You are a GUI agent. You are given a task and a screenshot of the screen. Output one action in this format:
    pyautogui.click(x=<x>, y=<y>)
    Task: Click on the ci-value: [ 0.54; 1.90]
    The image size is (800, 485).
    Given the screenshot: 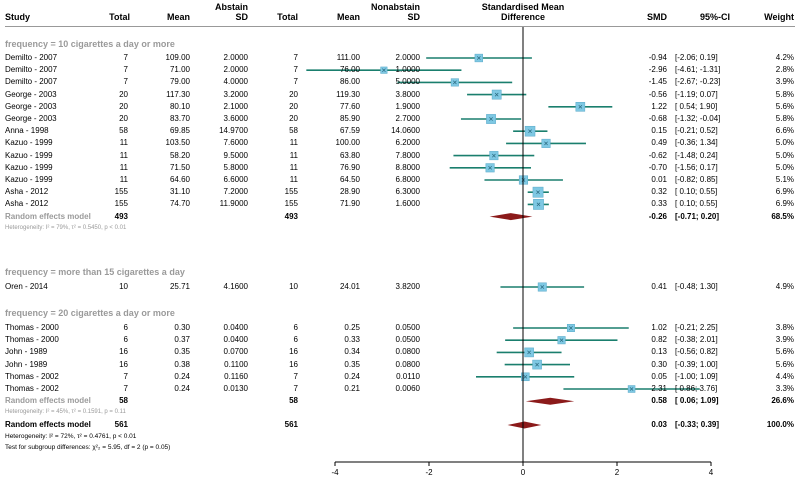 What is the action you would take?
    pyautogui.click(x=696, y=106)
    